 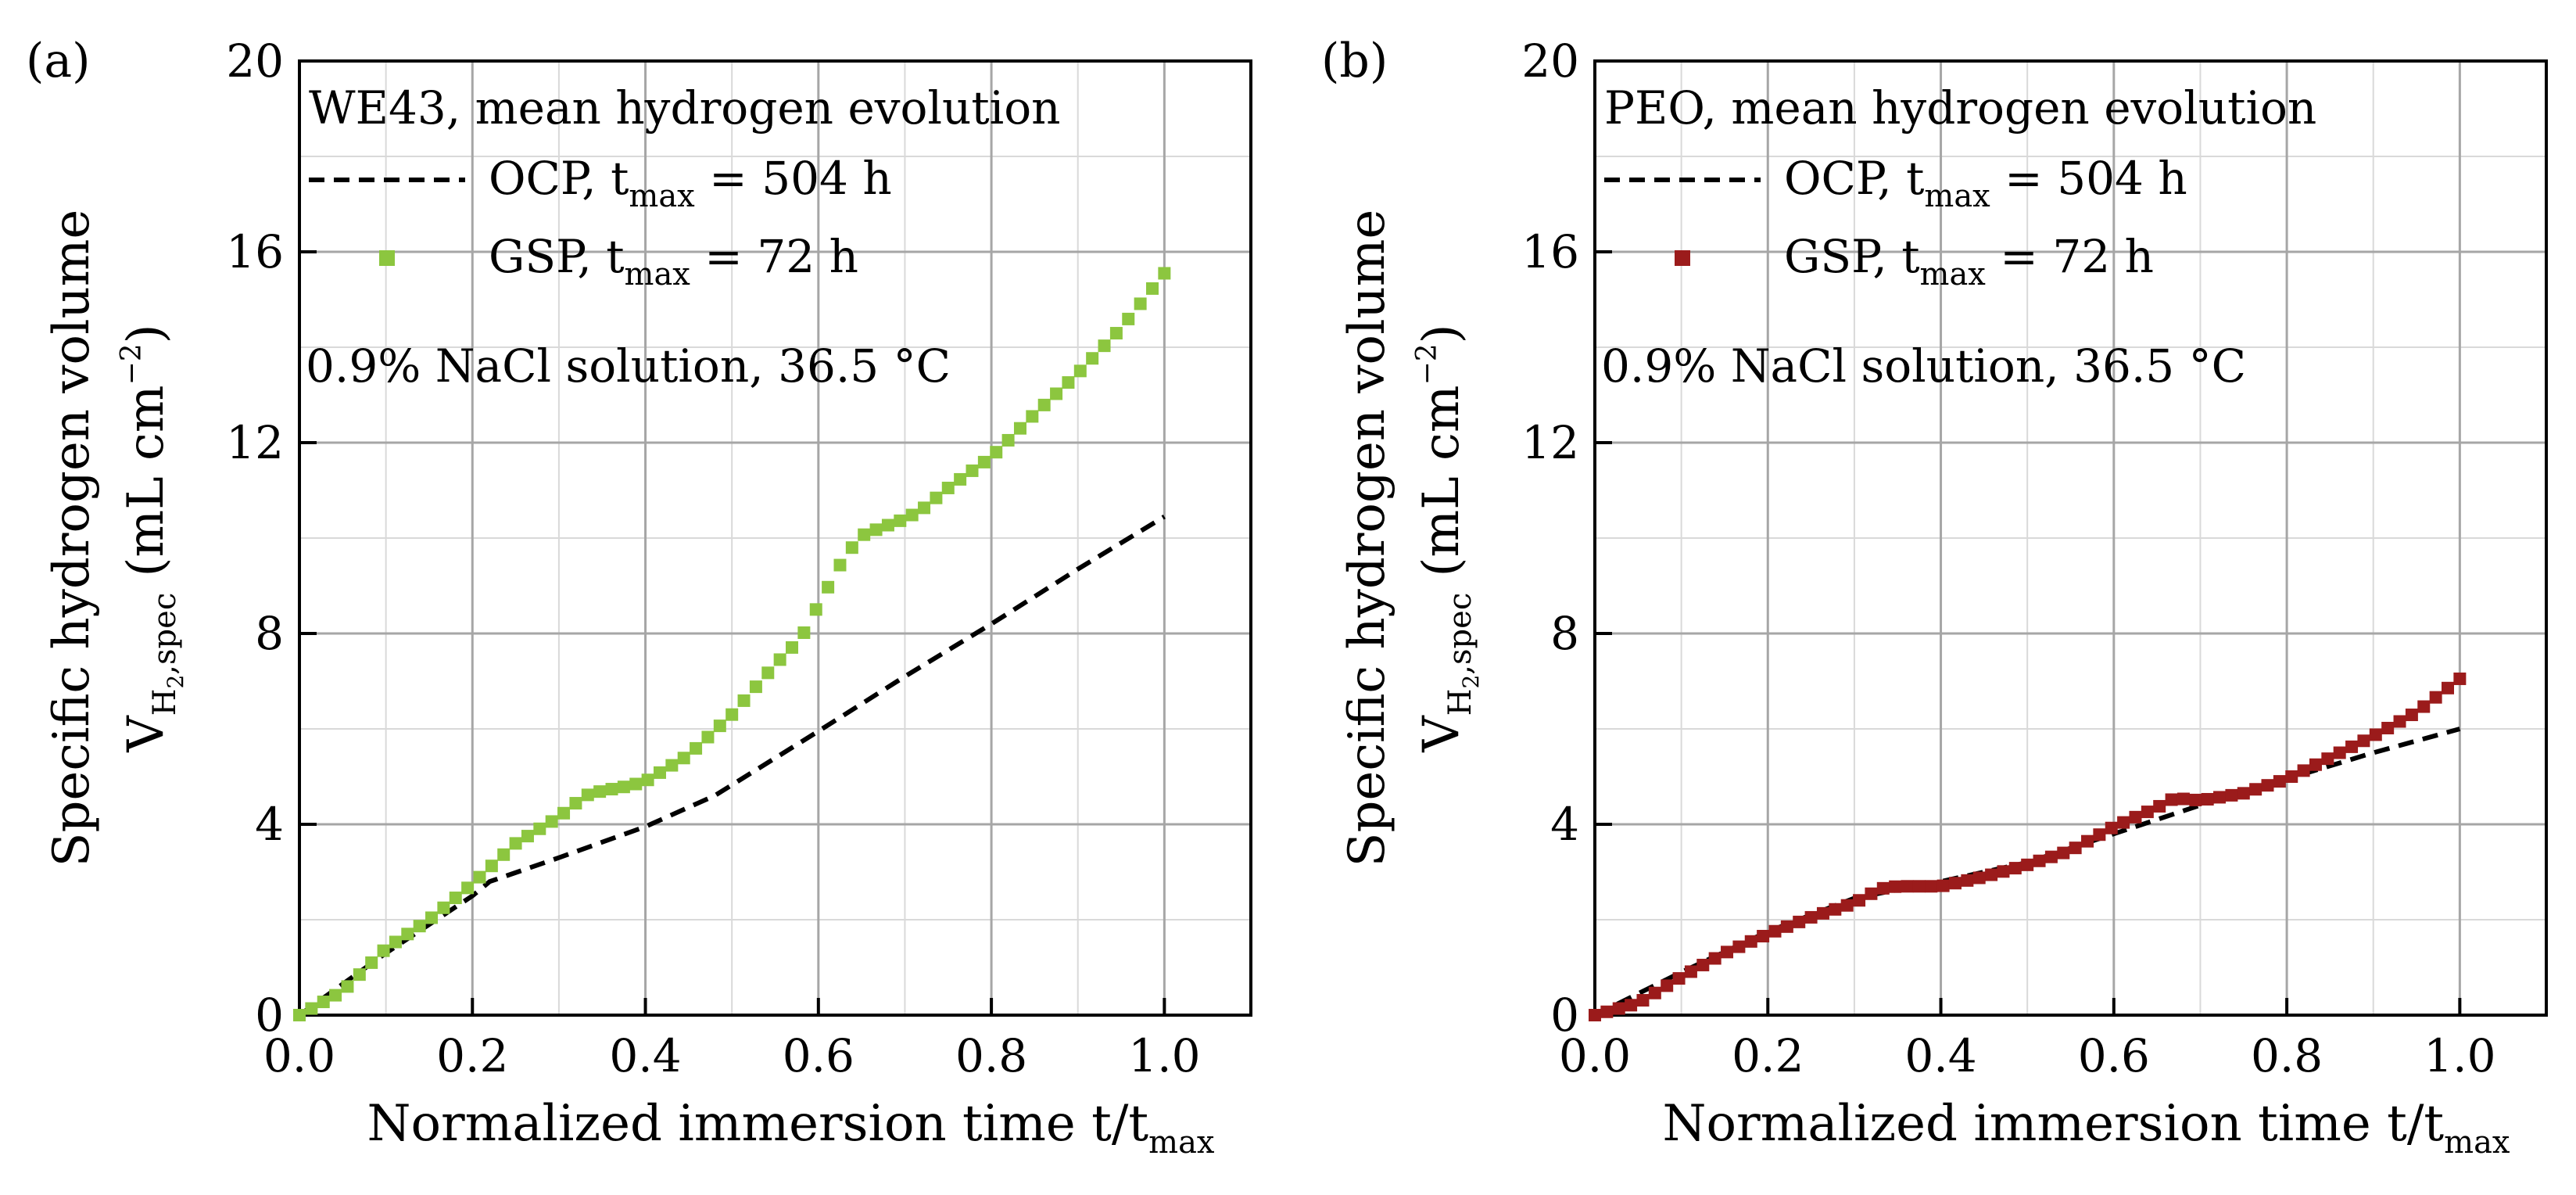 I want to click on chart0-x-axis-title: Normalized immersion time t/tmax, so click(x=791, y=1128).